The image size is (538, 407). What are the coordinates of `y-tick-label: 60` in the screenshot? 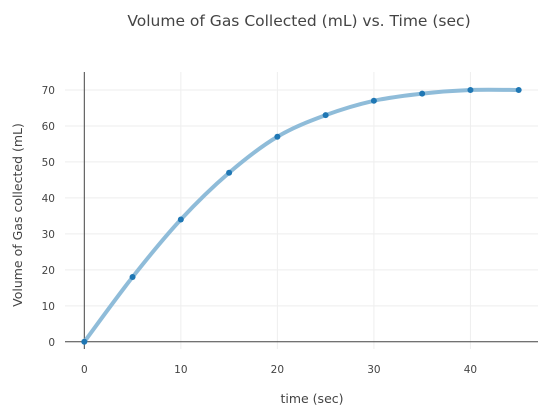 It's located at (48, 127).